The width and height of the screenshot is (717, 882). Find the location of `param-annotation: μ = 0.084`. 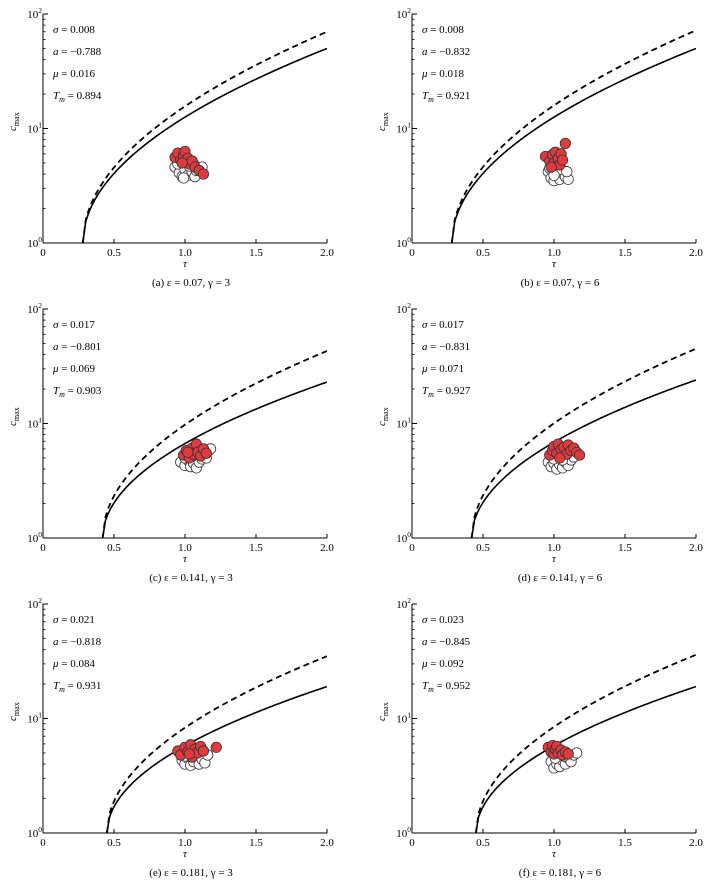

param-annotation: μ = 0.084 is located at coordinates (73, 664).